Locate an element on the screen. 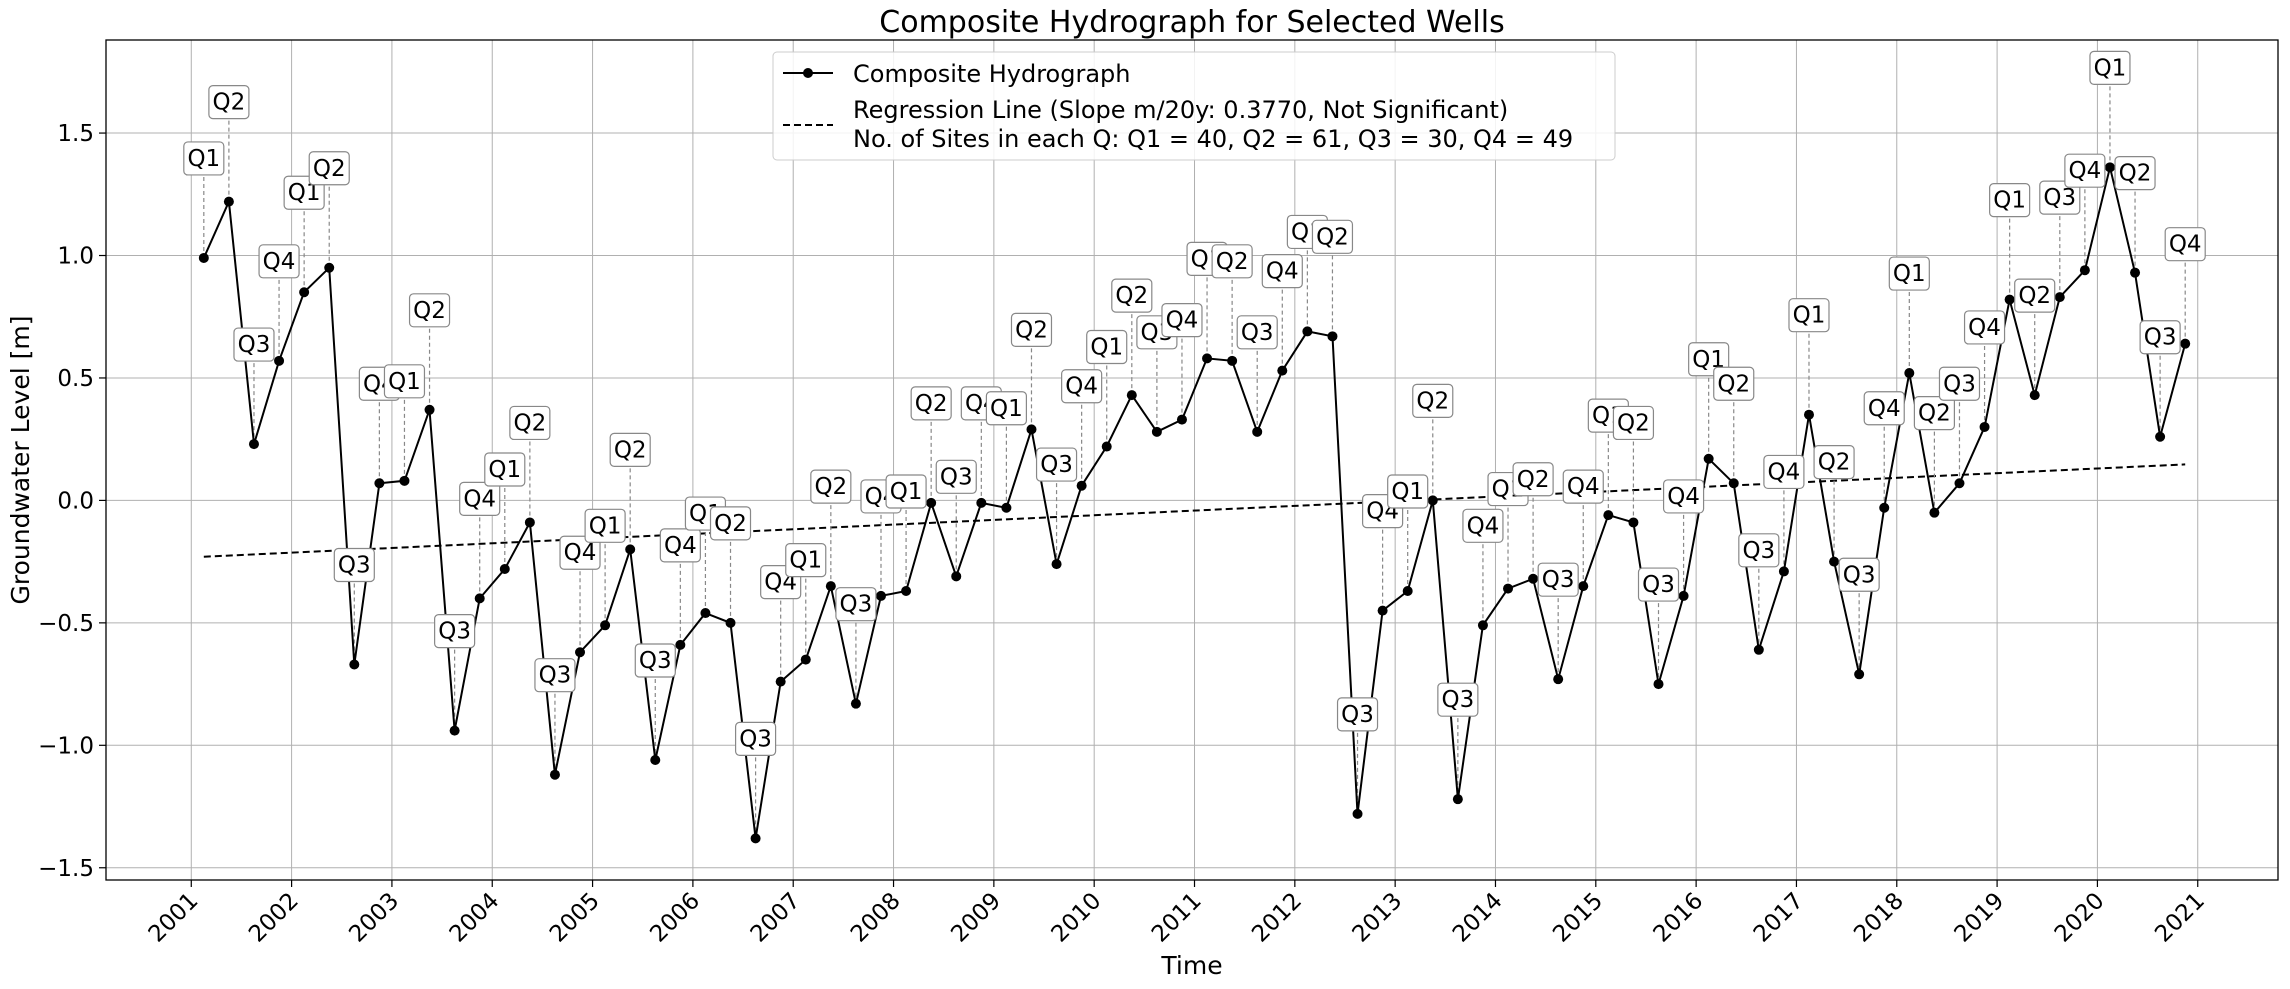 This screenshot has height=989, width=2290. regression-line is located at coordinates (1194, 510).